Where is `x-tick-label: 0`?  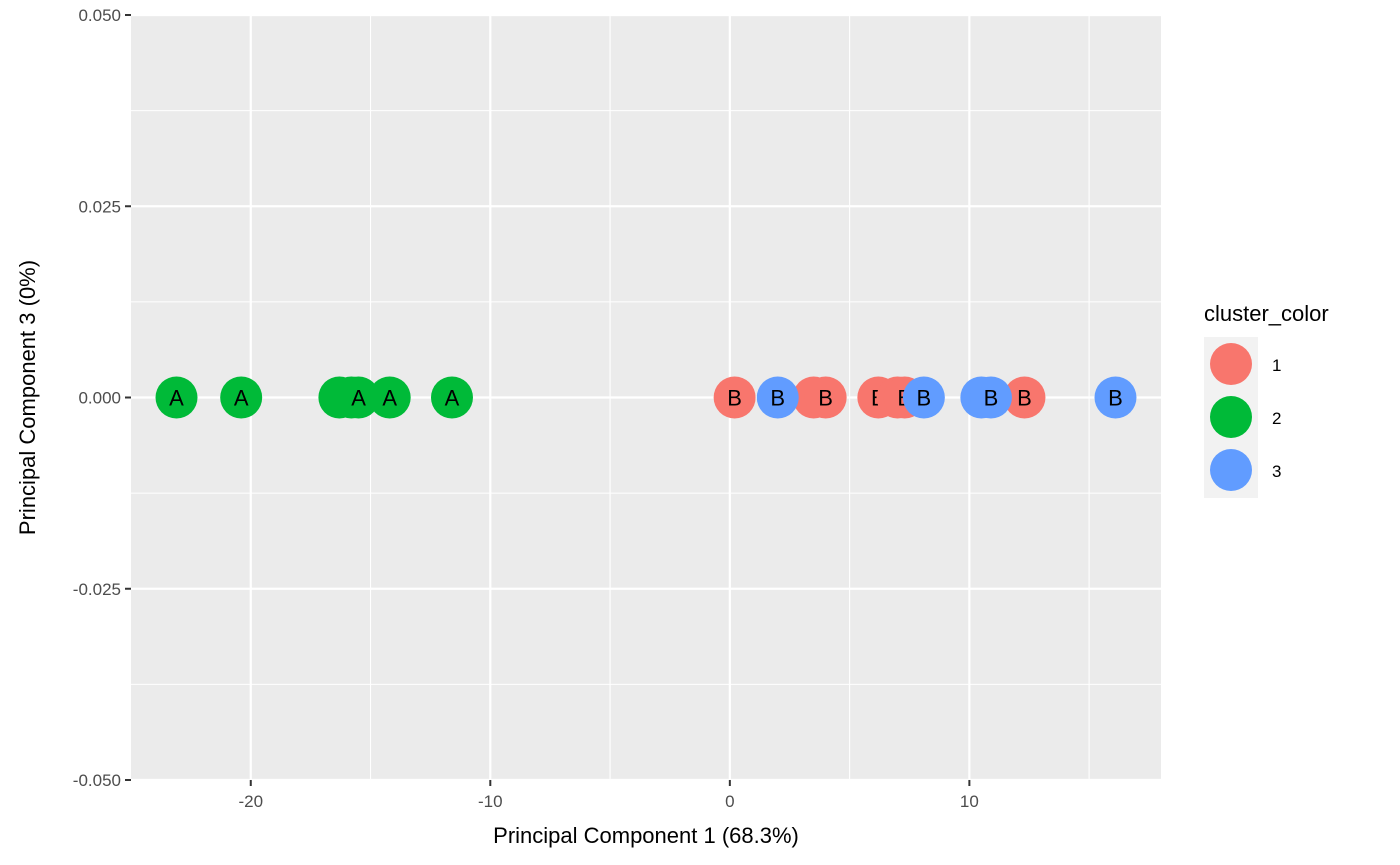
x-tick-label: 0 is located at coordinates (729, 801).